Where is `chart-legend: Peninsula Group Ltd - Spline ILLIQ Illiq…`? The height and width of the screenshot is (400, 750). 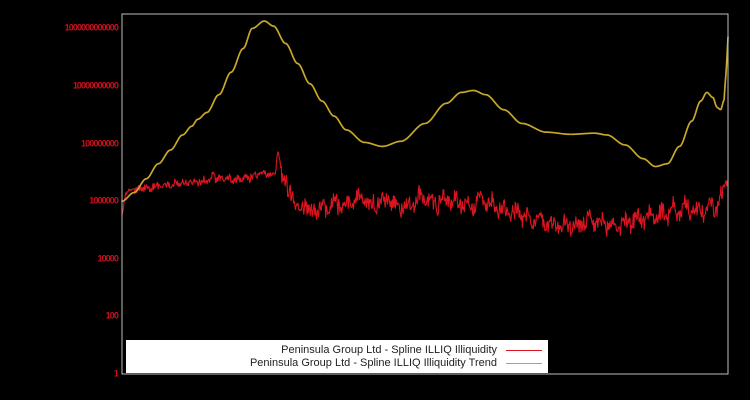 chart-legend: Peninsula Group Ltd - Spline ILLIQ Illiq… is located at coordinates (337, 356).